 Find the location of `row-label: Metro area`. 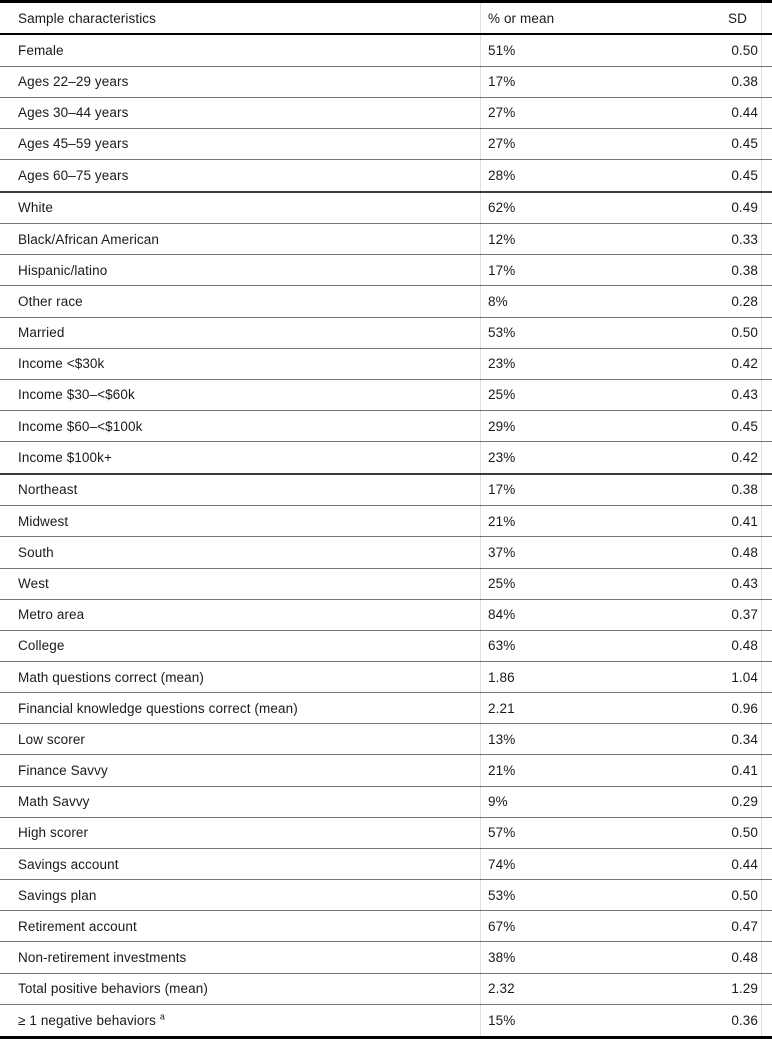

row-label: Metro area is located at coordinates (240, 615).